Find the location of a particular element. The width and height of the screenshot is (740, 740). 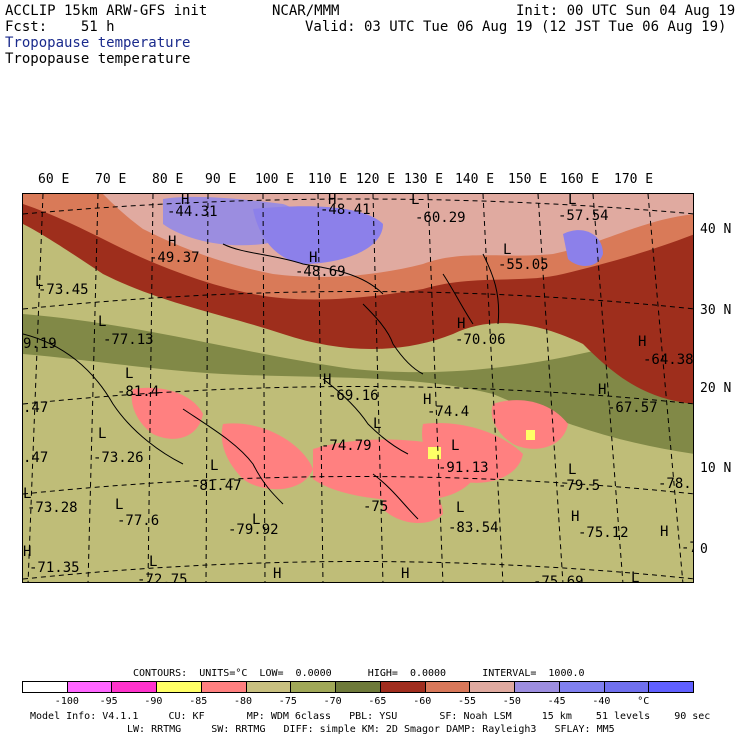

longitude-label: 140 E is located at coordinates (475, 179).